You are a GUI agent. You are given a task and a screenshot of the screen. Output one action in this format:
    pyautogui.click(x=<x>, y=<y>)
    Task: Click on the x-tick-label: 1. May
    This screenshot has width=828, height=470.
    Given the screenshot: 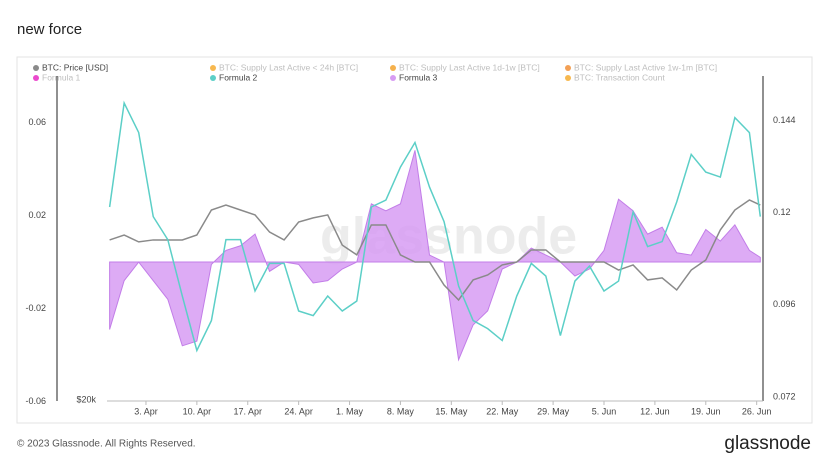 What is the action you would take?
    pyautogui.click(x=350, y=411)
    